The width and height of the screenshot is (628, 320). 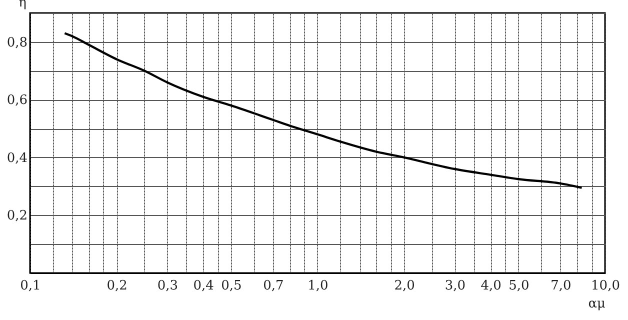 I want to click on x-tick-label: 10,0, so click(x=605, y=286).